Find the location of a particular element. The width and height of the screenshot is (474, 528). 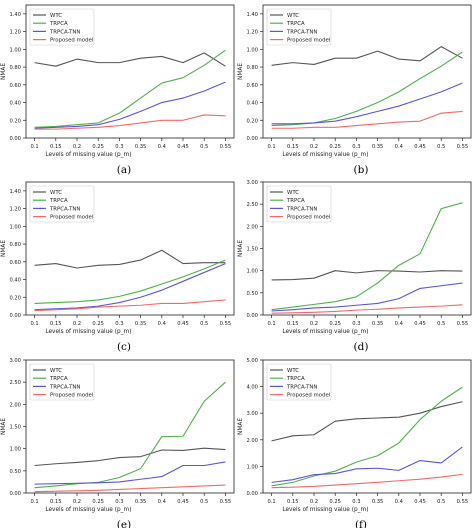

y-tick-label: 0.40 is located at coordinates (252, 104).